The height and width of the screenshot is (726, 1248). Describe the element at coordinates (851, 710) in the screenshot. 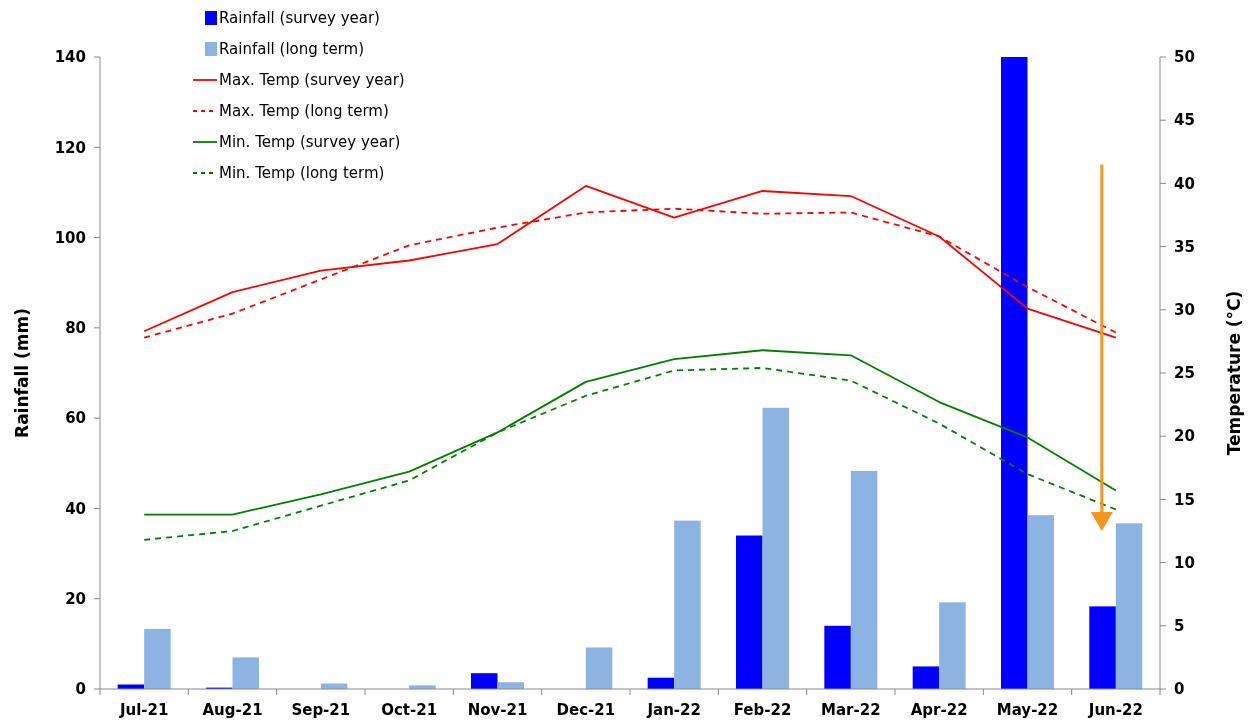

I see `x-tick-label: Mar-22` at that location.